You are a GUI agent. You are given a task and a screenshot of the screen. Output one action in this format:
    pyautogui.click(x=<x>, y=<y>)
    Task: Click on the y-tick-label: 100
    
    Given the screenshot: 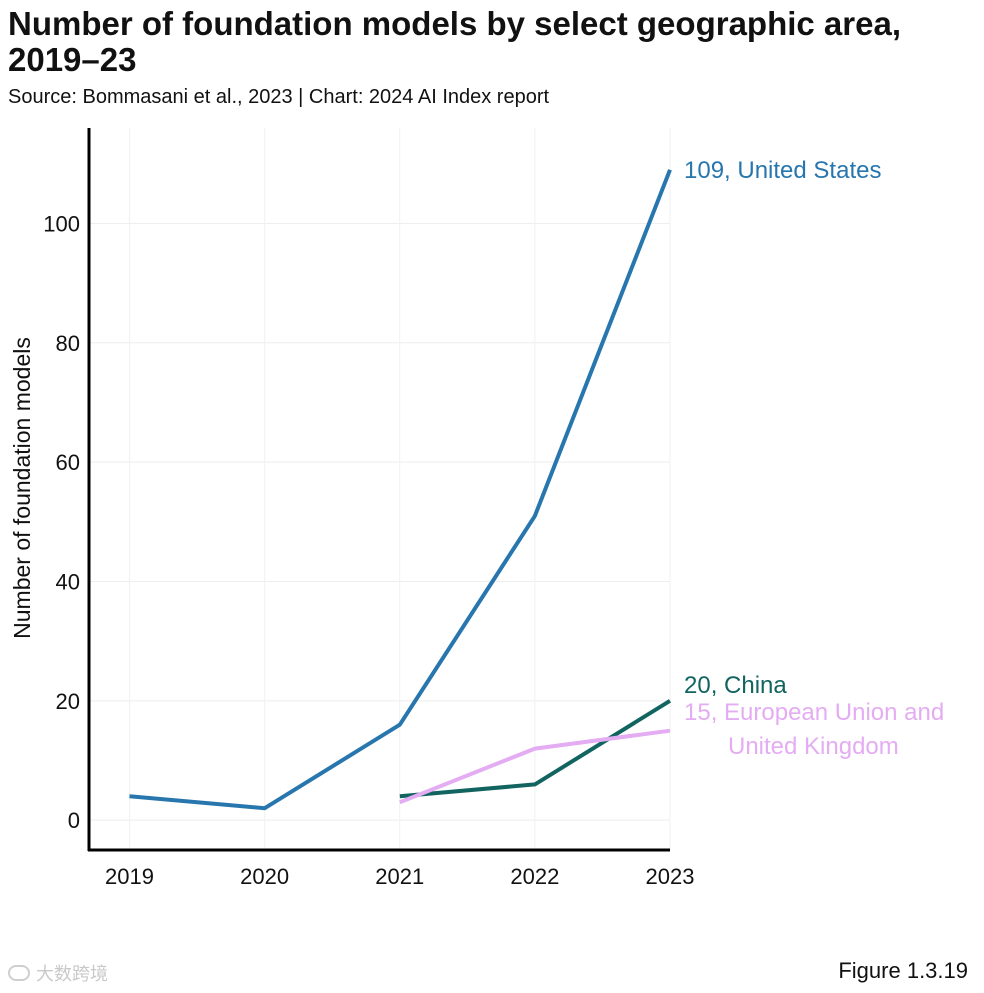 What is the action you would take?
    pyautogui.click(x=61, y=223)
    